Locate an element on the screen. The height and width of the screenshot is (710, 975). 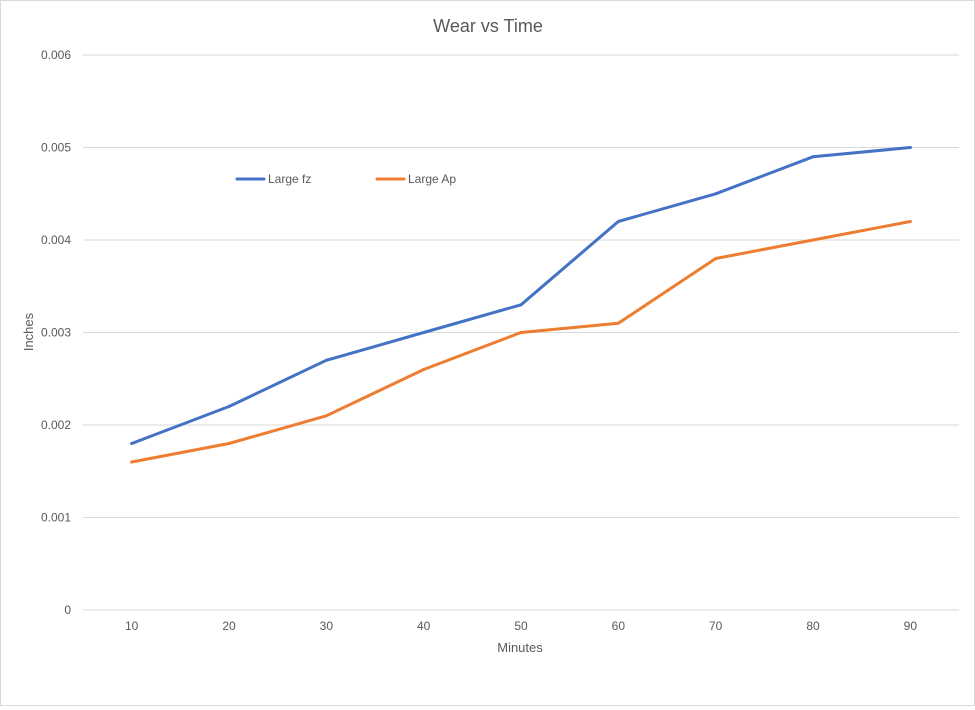
x-axis-title: Minutes is located at coordinates (520, 647).